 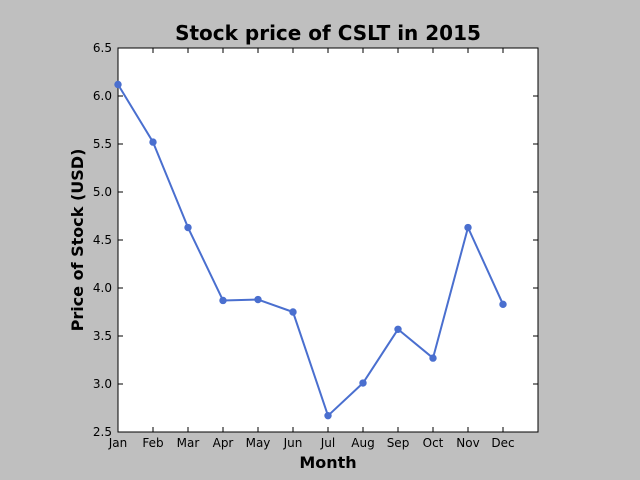 I want to click on x-tick-label: Apr, so click(x=223, y=443).